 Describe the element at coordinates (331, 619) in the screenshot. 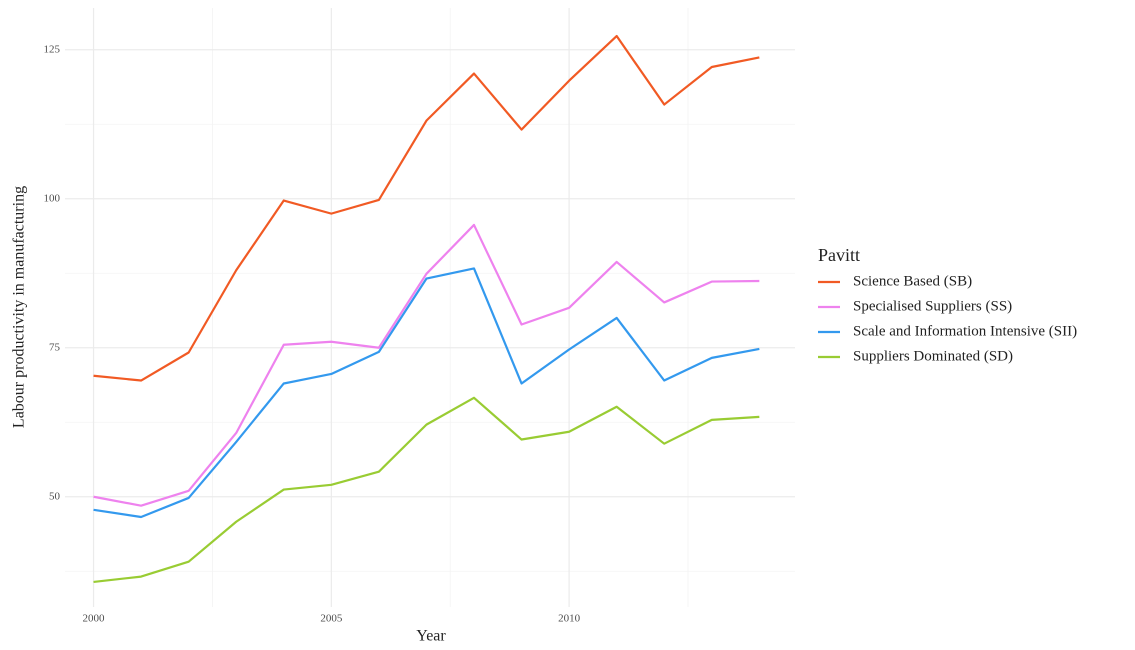

I see `x-tick-label: 2005` at that location.